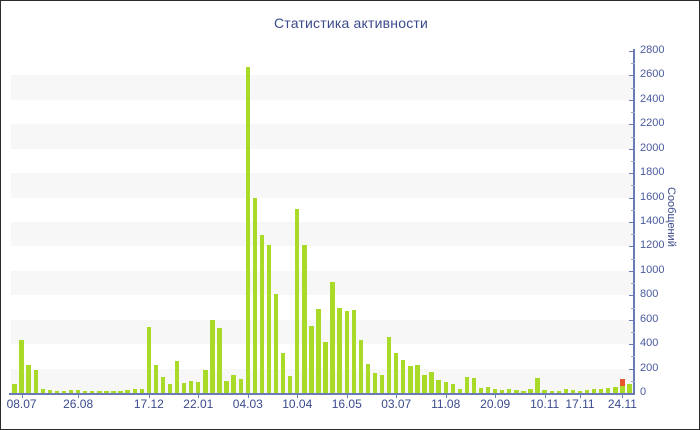 The image size is (700, 430). Describe the element at coordinates (78, 404) in the screenshot. I see `x-axis-tick-label: 26.08` at that location.